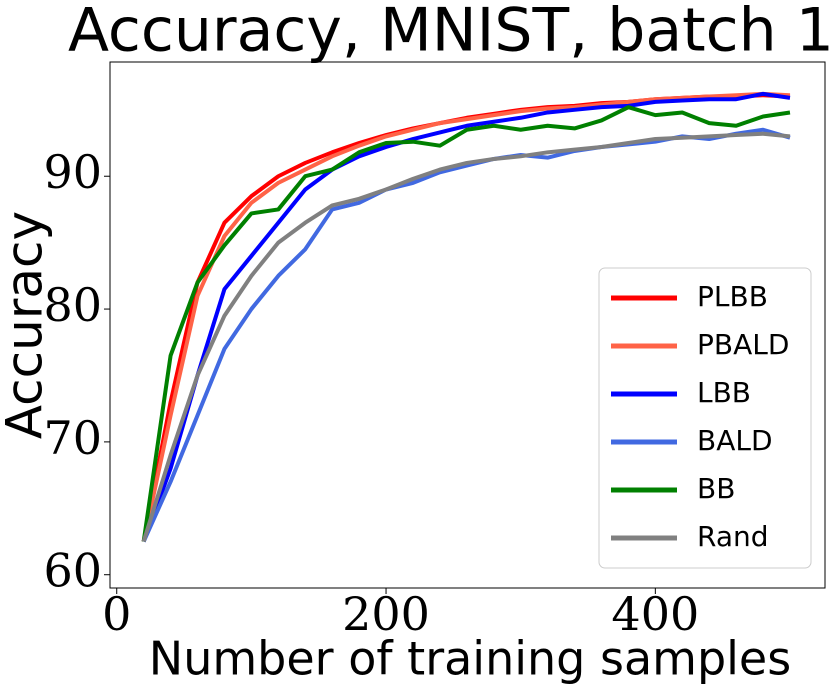  What do you see at coordinates (27, 325) in the screenshot?
I see `y-axis-label: Accuracy` at bounding box center [27, 325].